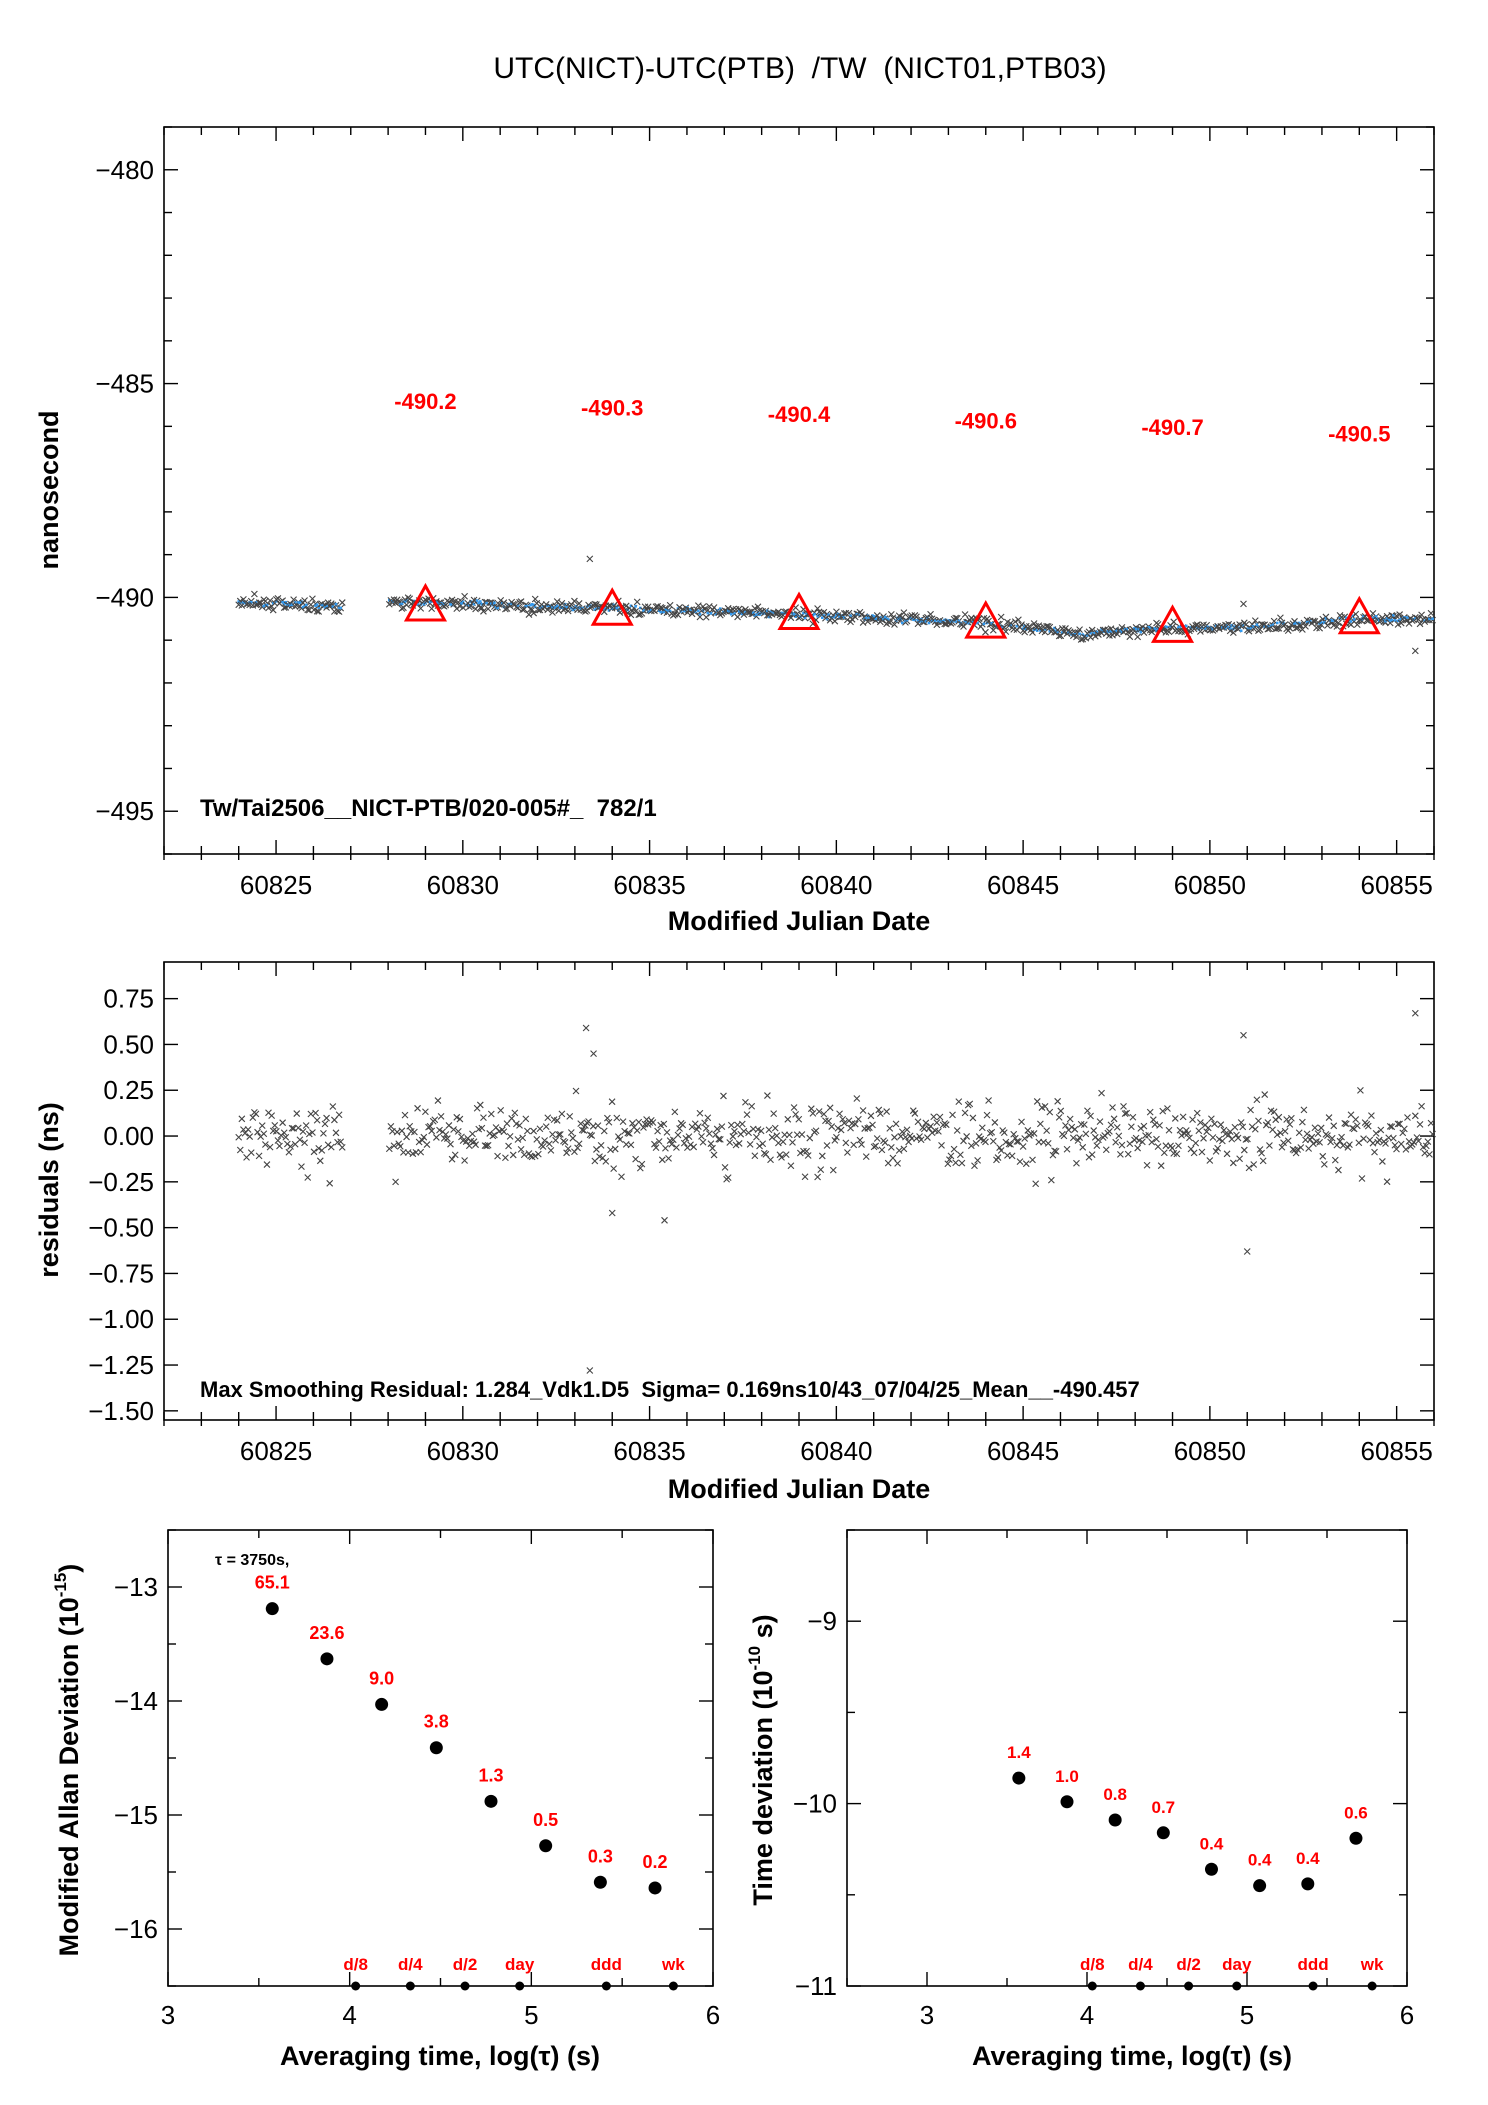  Describe the element at coordinates (490, 1775) in the screenshot. I see `deviation-label: 1.3` at that location.